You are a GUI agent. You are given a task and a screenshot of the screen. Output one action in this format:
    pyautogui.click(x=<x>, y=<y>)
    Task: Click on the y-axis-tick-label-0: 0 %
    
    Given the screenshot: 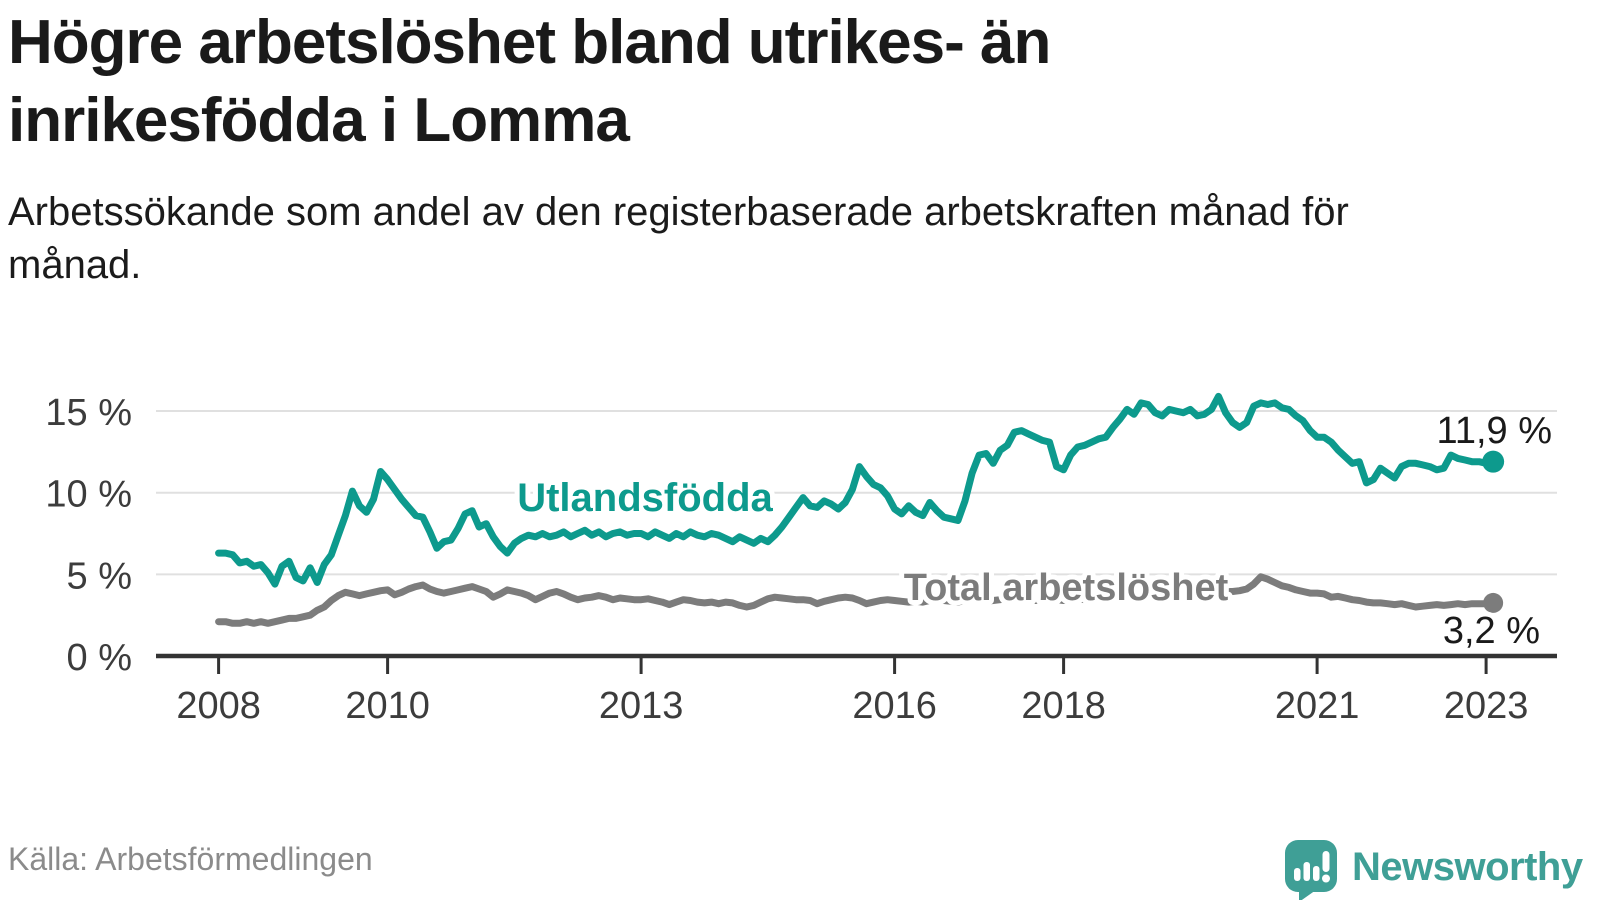 What is the action you would take?
    pyautogui.click(x=99, y=658)
    